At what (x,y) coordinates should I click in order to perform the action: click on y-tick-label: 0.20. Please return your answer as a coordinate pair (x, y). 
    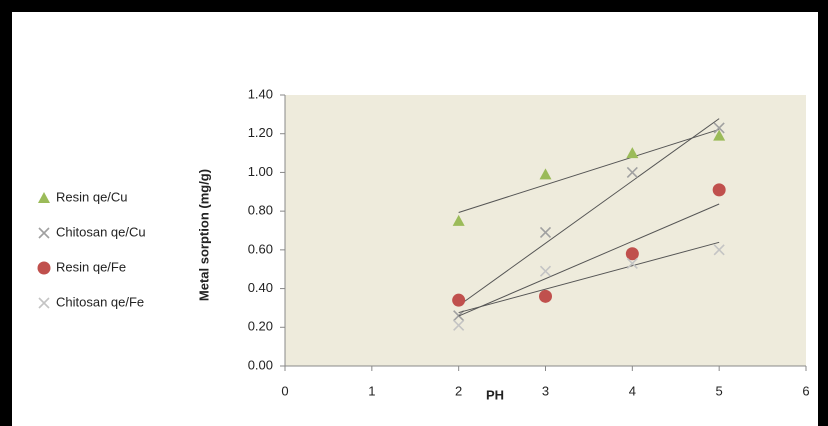
    Looking at the image, I should click on (260, 326).